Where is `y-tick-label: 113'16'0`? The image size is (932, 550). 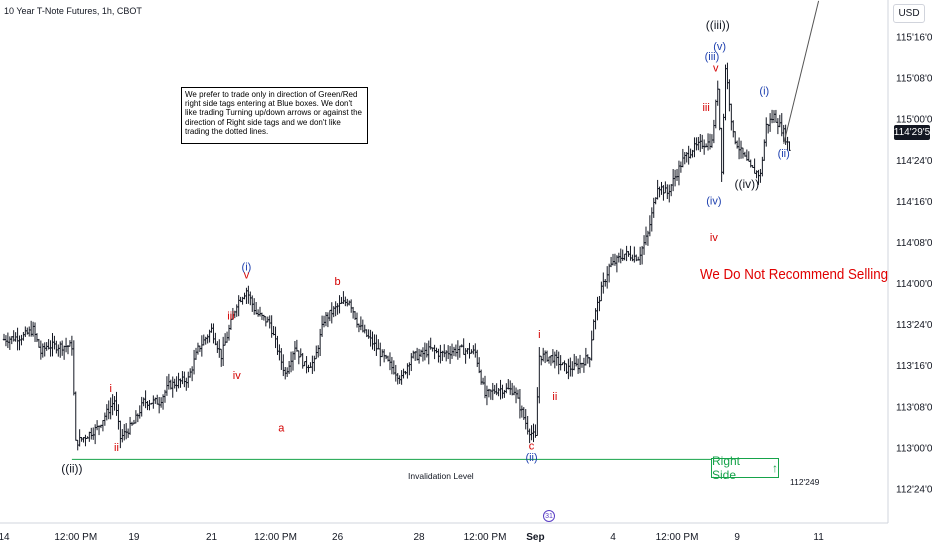 y-tick-label: 113'16'0 is located at coordinates (914, 366).